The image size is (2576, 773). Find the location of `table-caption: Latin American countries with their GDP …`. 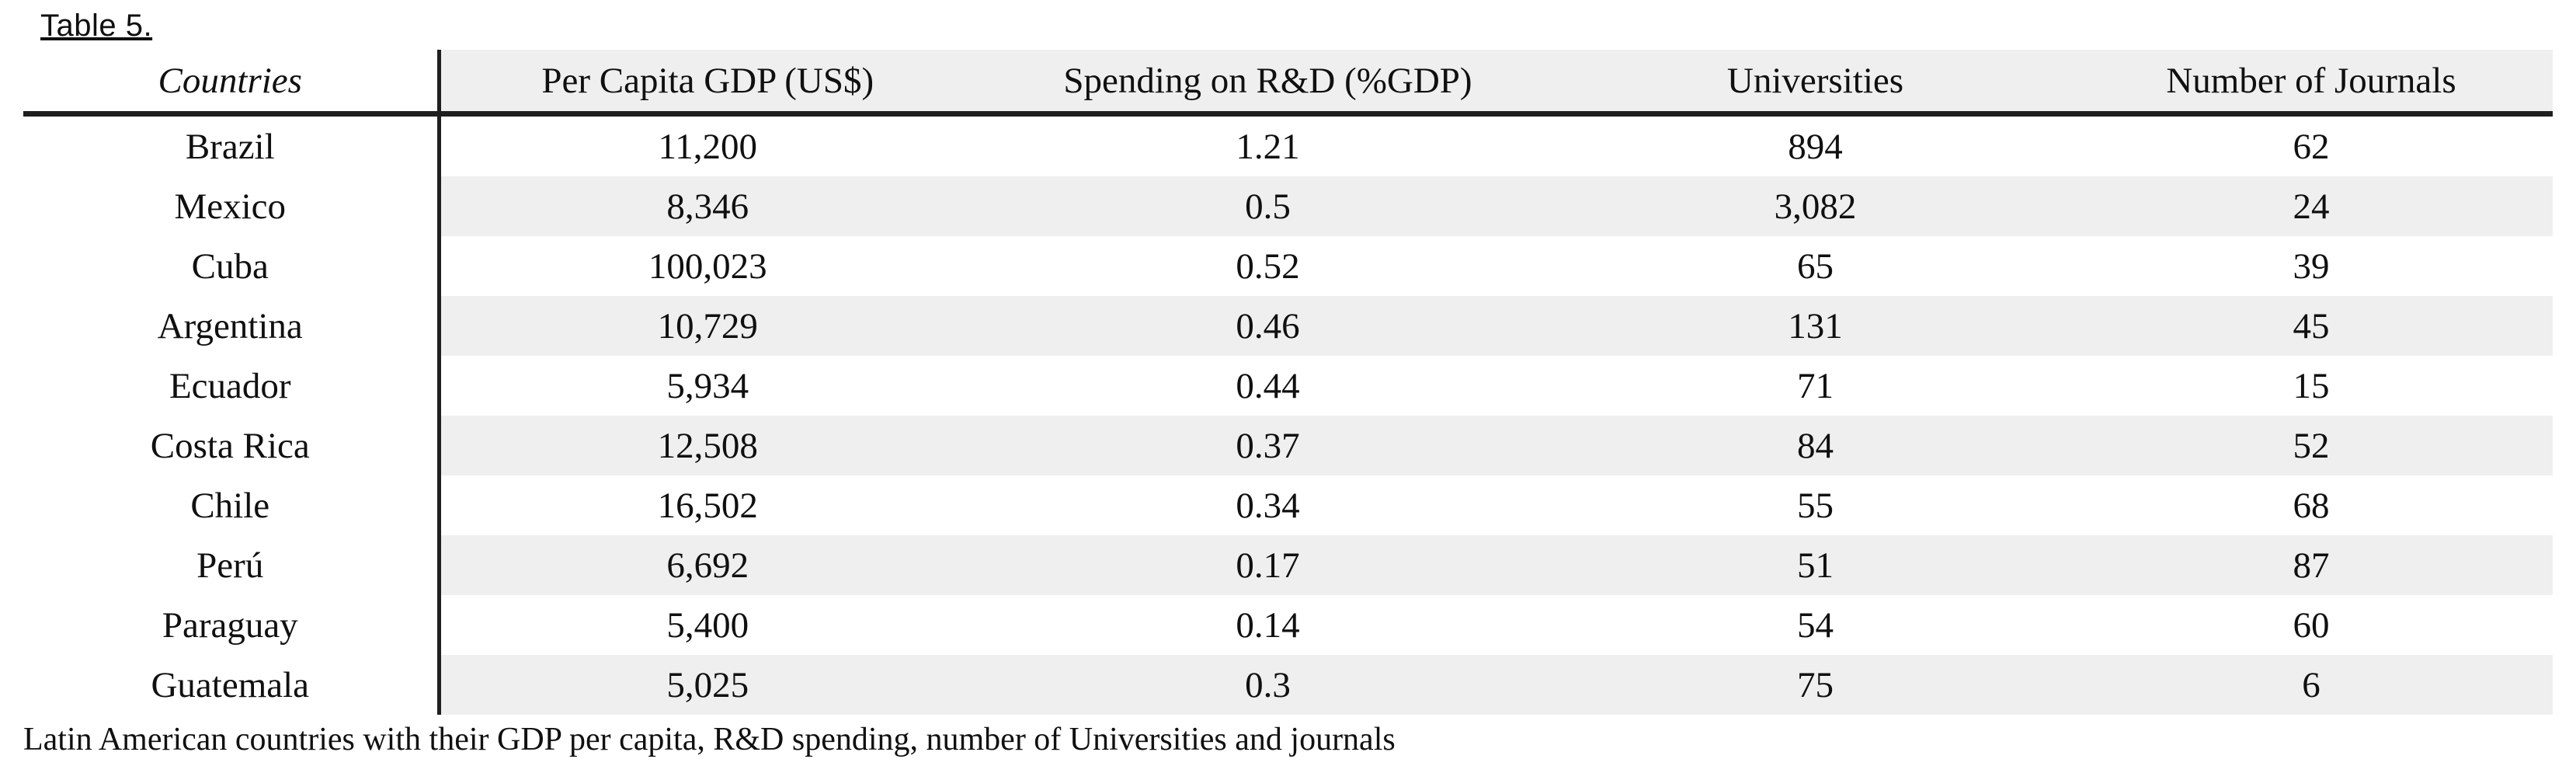

table-caption: Latin American countries with their GDP … is located at coordinates (709, 739).